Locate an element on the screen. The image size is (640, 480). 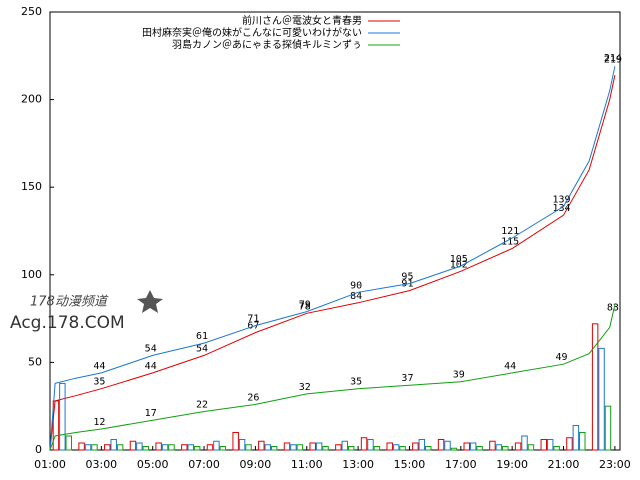
value-label: 39 is located at coordinates (459, 375).